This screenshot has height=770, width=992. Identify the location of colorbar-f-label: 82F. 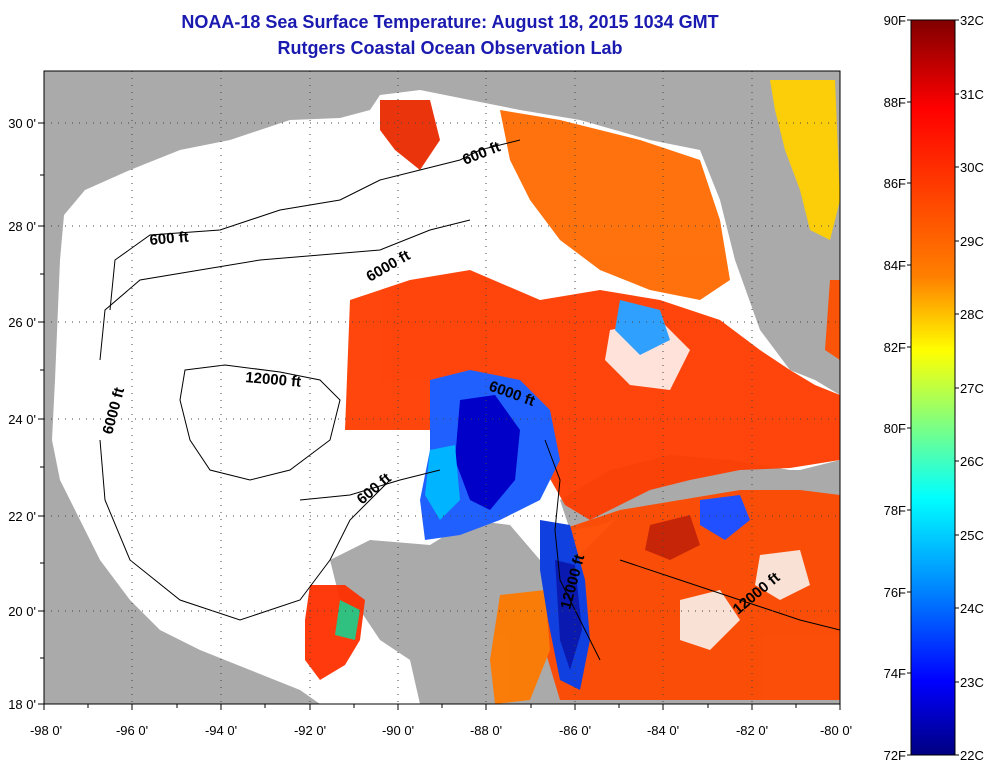
(895, 347).